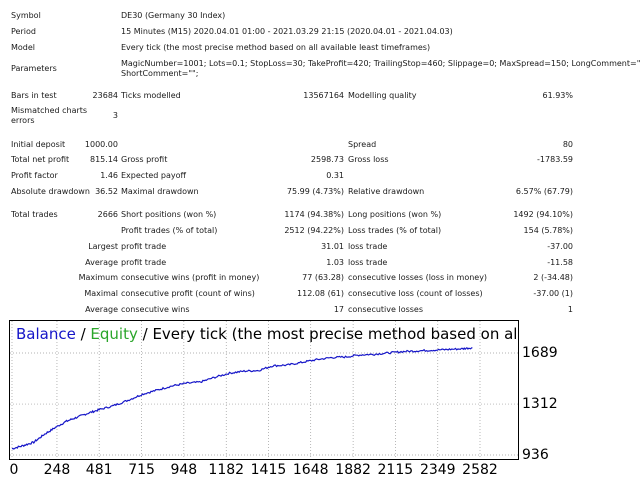  What do you see at coordinates (38, 144) in the screenshot?
I see `initial-deposit-label: Initial deposit` at bounding box center [38, 144].